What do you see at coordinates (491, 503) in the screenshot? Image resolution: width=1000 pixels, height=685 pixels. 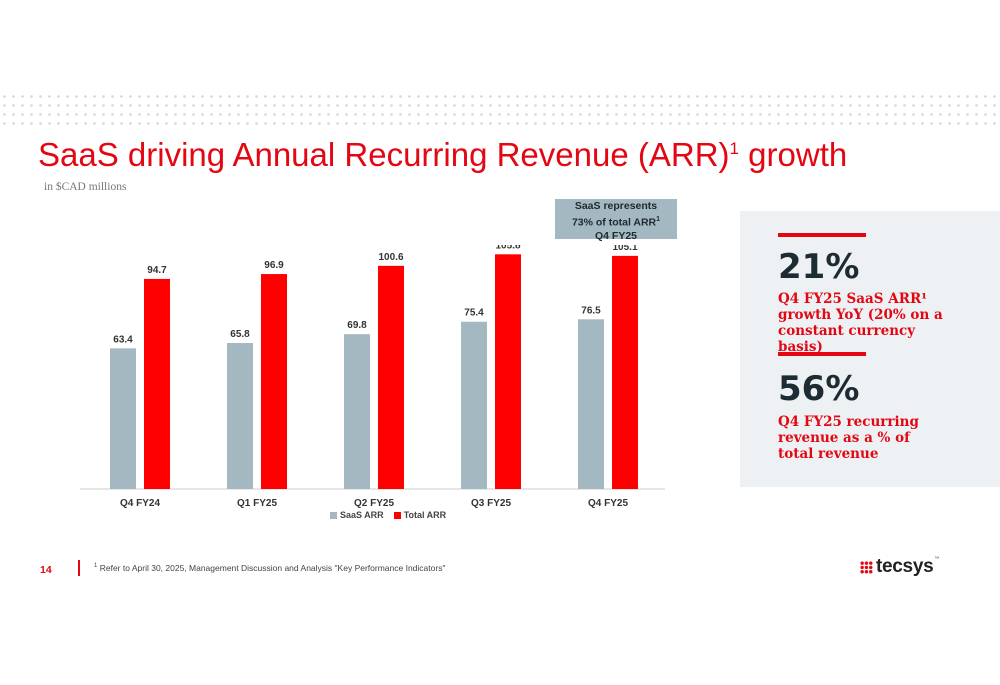 I see `x-tick-label: Q3 FY25` at bounding box center [491, 503].